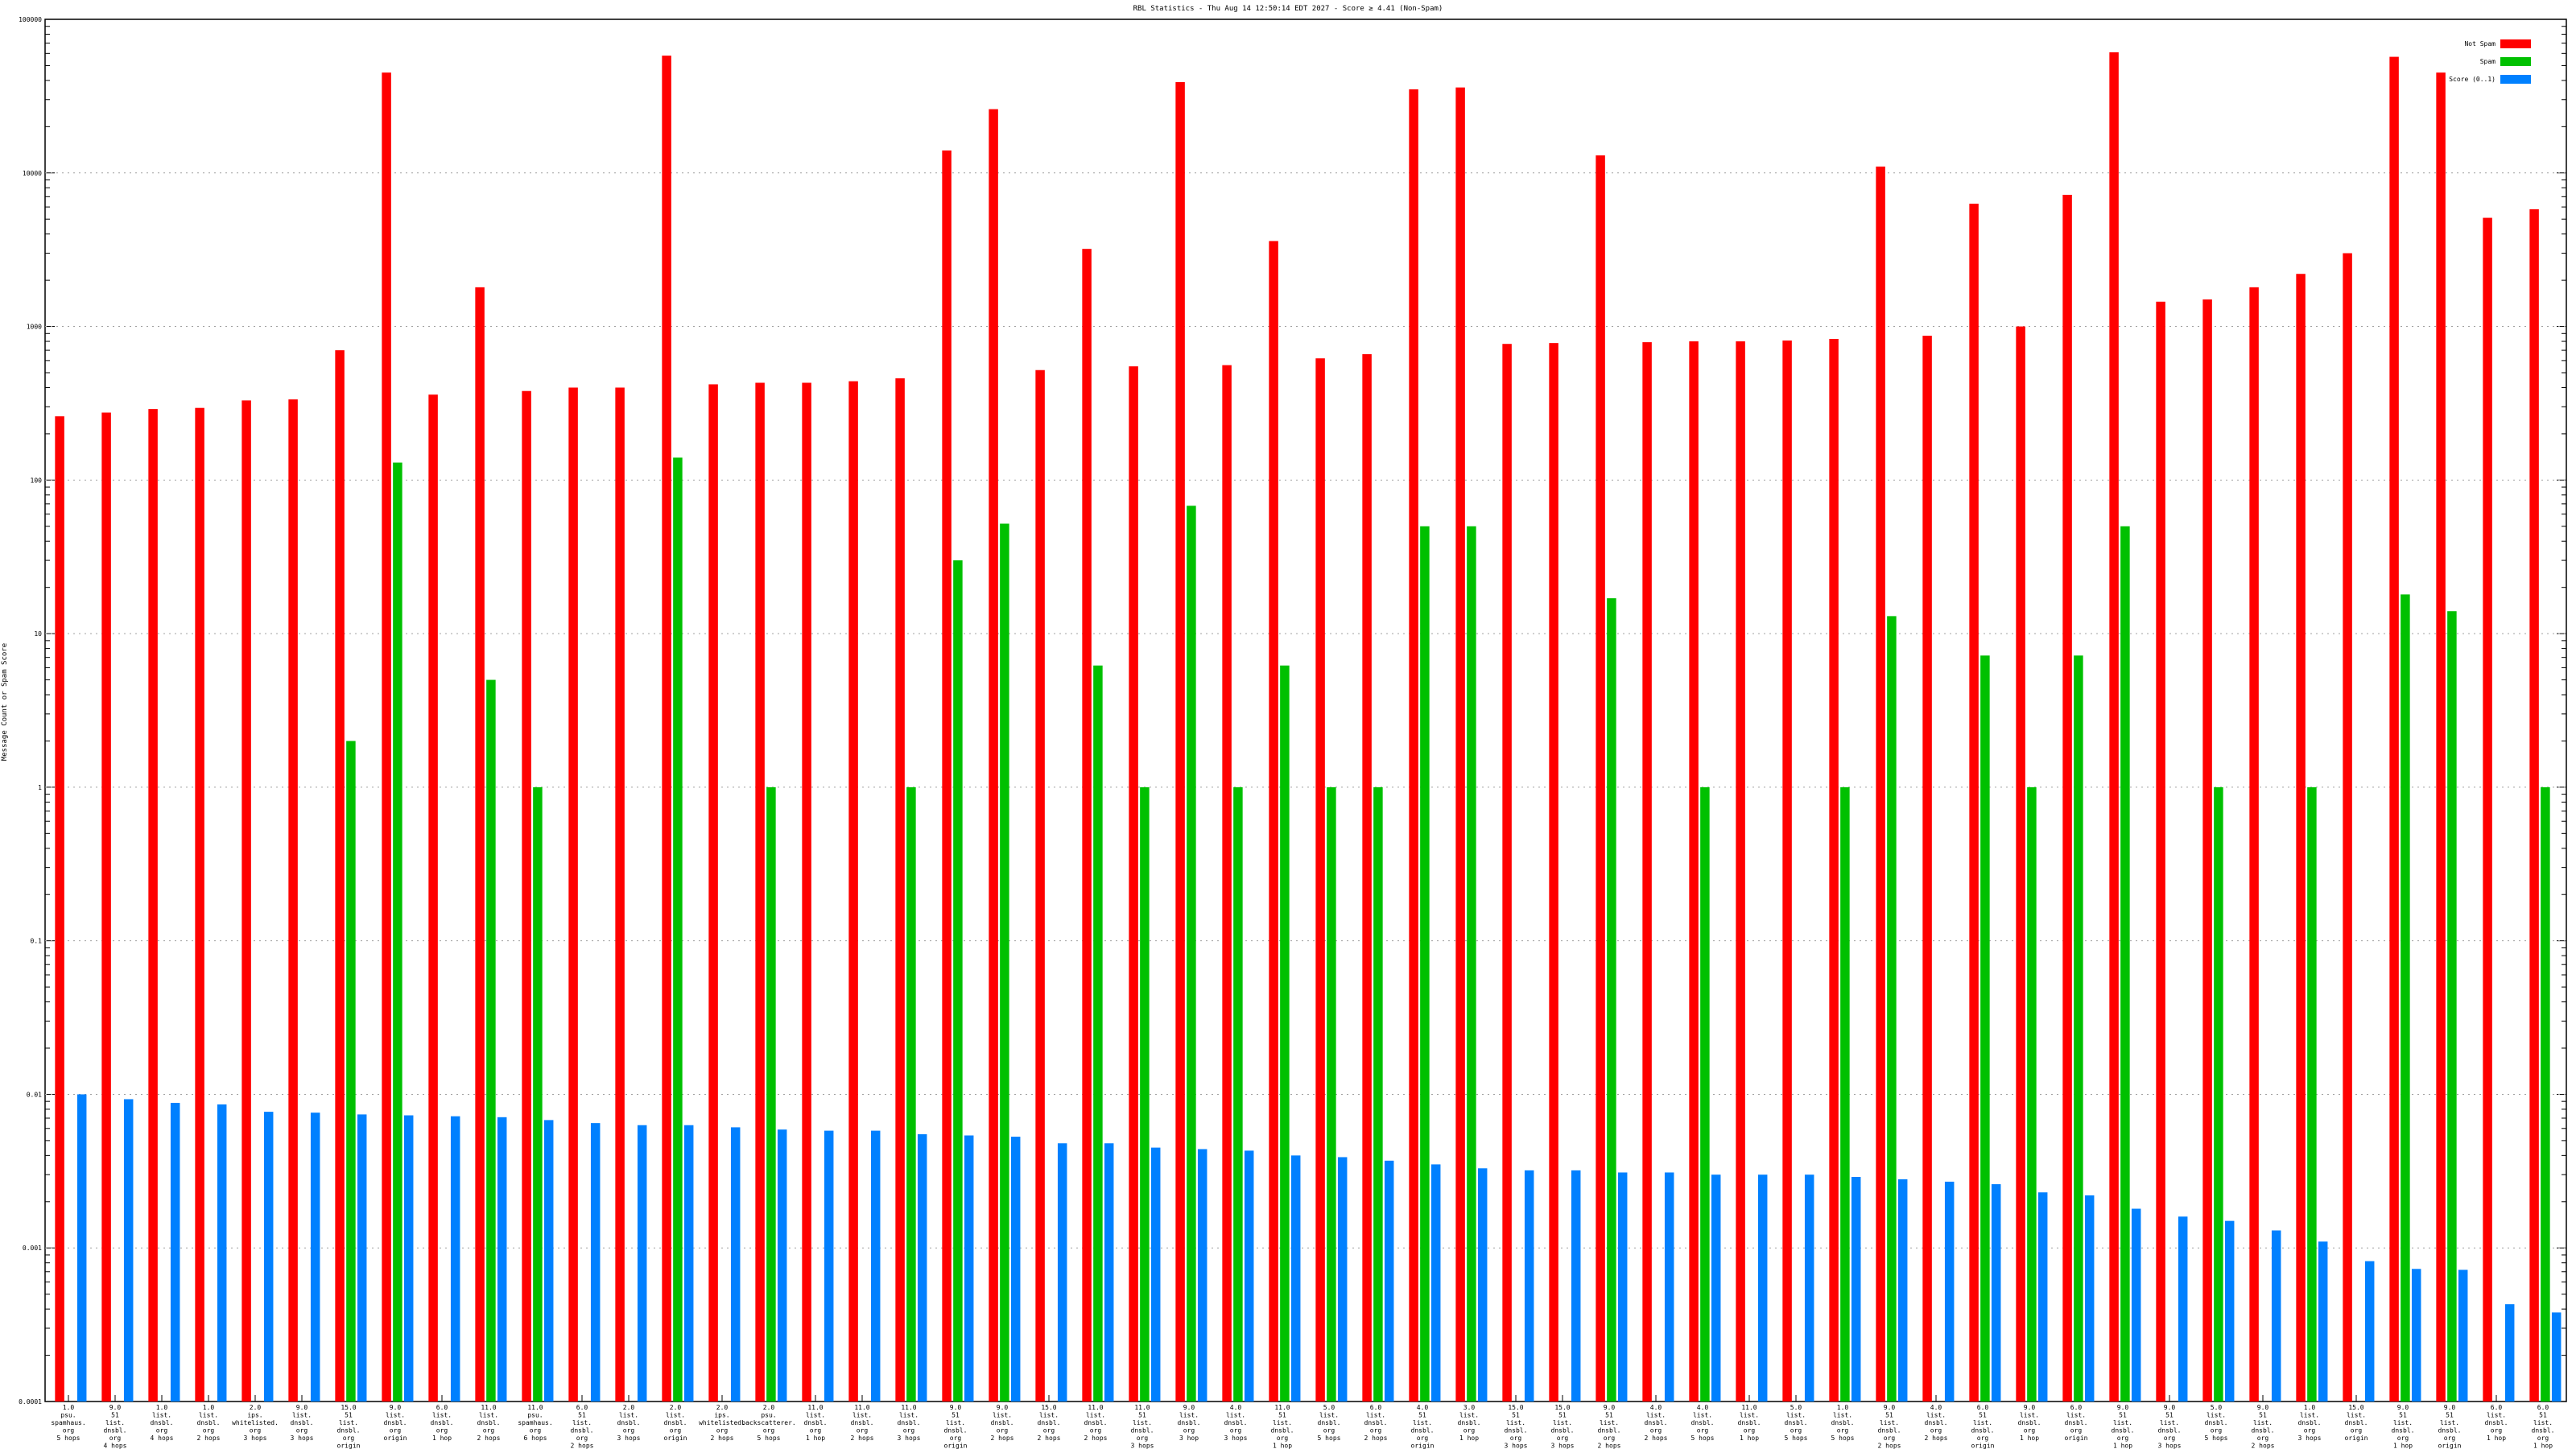 The height and width of the screenshot is (1449, 2576). I want to click on x-tick-label: 4.0 list. dnsbl. org 3 hops, so click(1236, 1423).